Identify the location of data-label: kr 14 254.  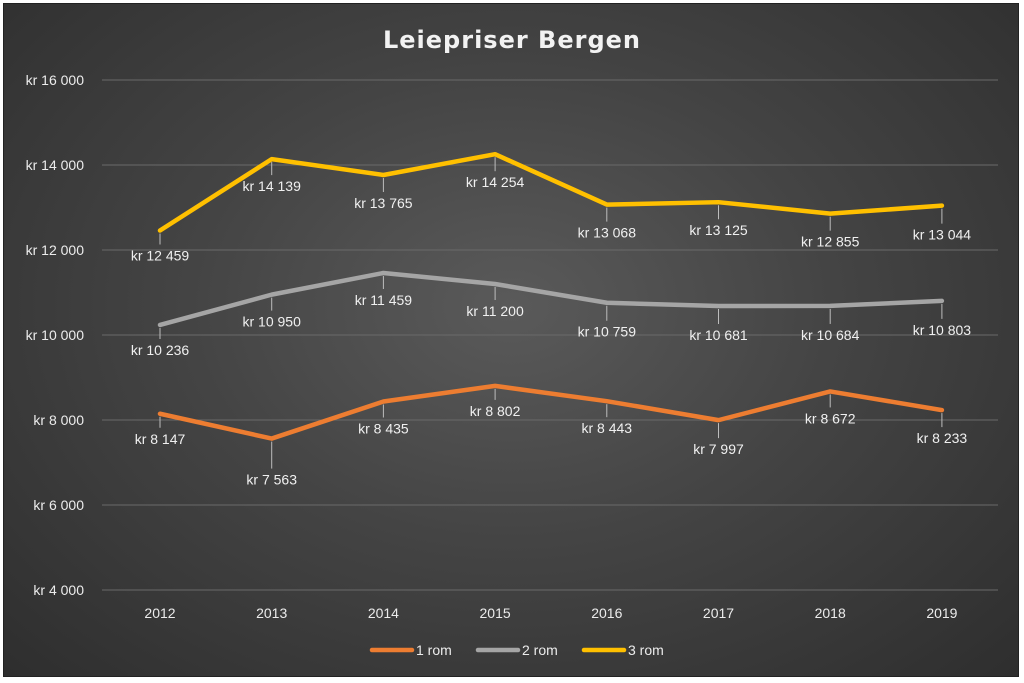
(495, 182).